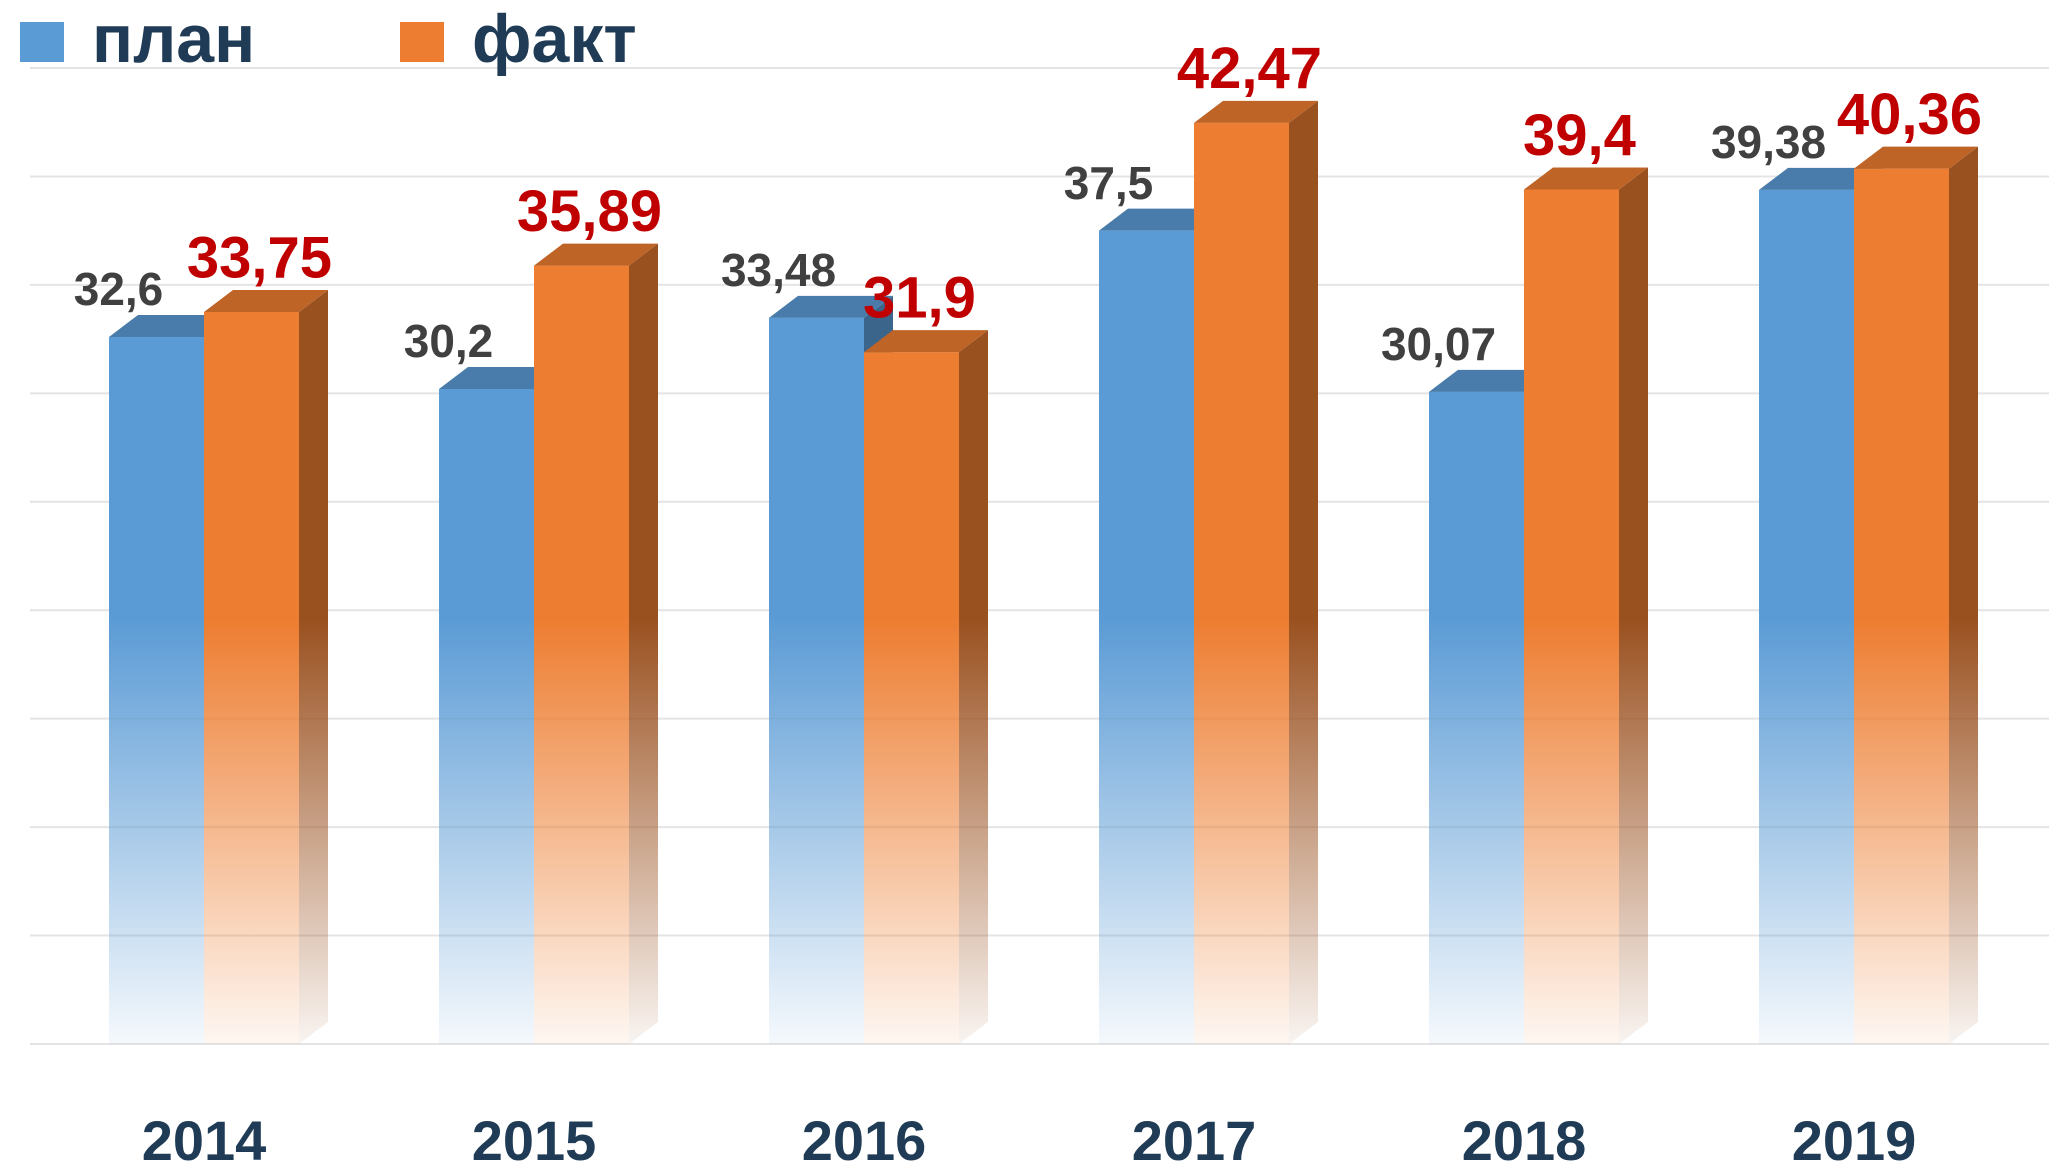 The image size is (2049, 1168). What do you see at coordinates (1579, 135) in the screenshot?
I see `value-label: 39,4` at bounding box center [1579, 135].